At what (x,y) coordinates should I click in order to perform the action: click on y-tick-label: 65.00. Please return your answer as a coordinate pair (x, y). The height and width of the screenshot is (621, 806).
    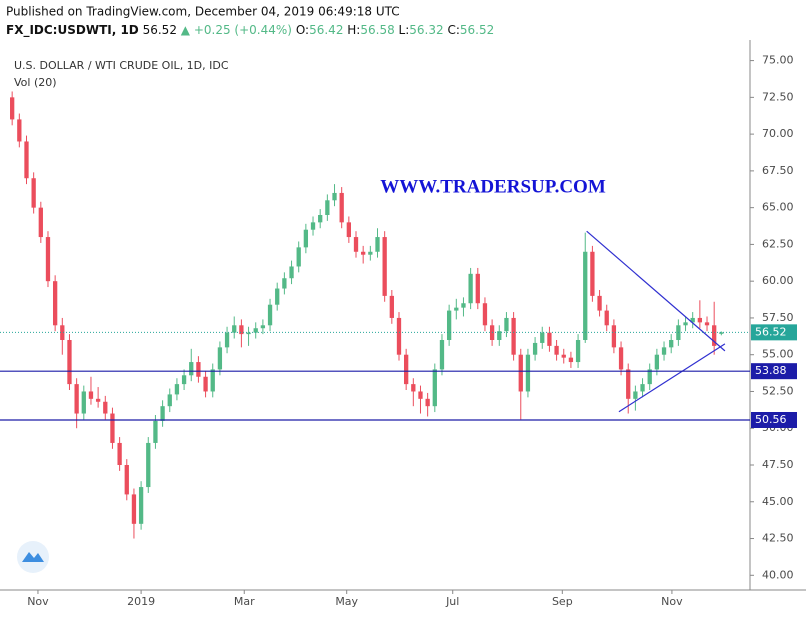
    Looking at the image, I should click on (778, 207).